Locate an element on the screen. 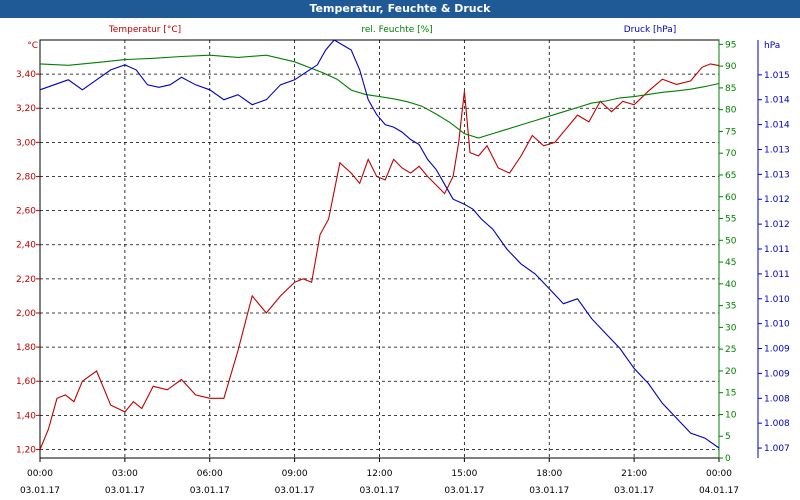  humidity-tick-label: 65 is located at coordinates (730, 176).